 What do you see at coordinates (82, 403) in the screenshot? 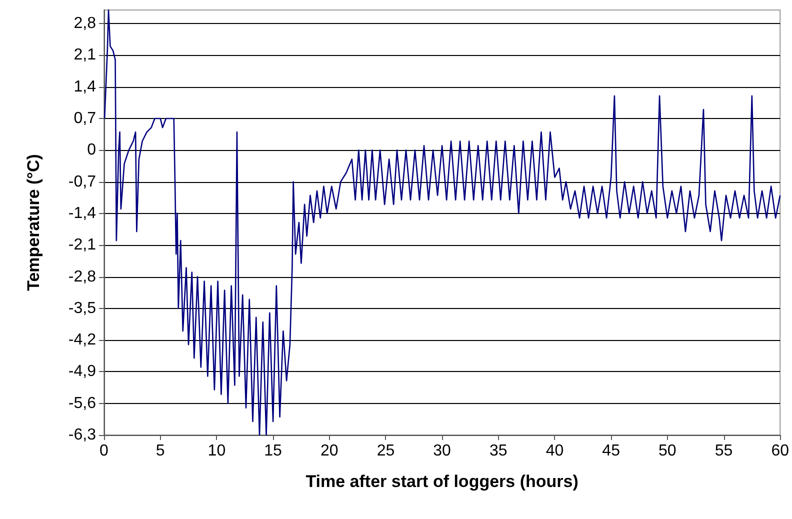
I see `y-tick-label: -5,6` at bounding box center [82, 403].